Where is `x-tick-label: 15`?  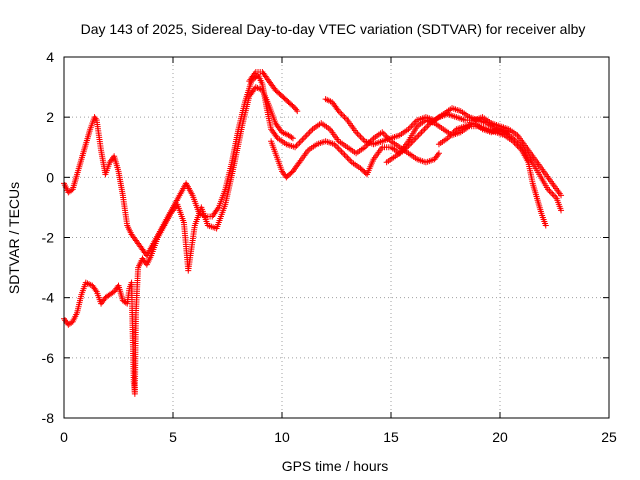
x-tick-label: 15 is located at coordinates (391, 437).